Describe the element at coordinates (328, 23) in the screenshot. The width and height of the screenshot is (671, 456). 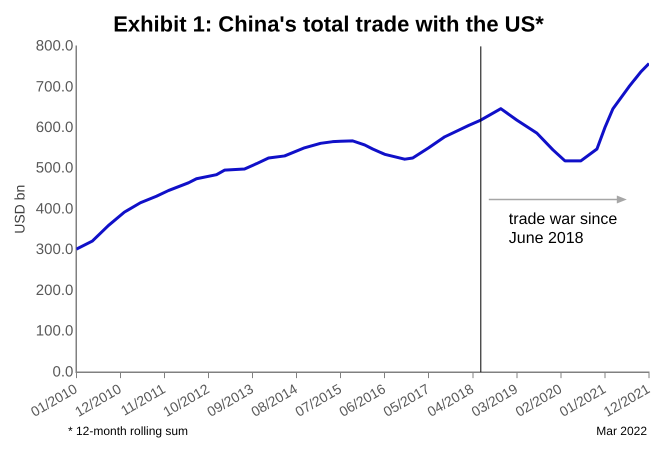
I see `chart-title: Exhibit 1: China's total trade with the US*` at that location.